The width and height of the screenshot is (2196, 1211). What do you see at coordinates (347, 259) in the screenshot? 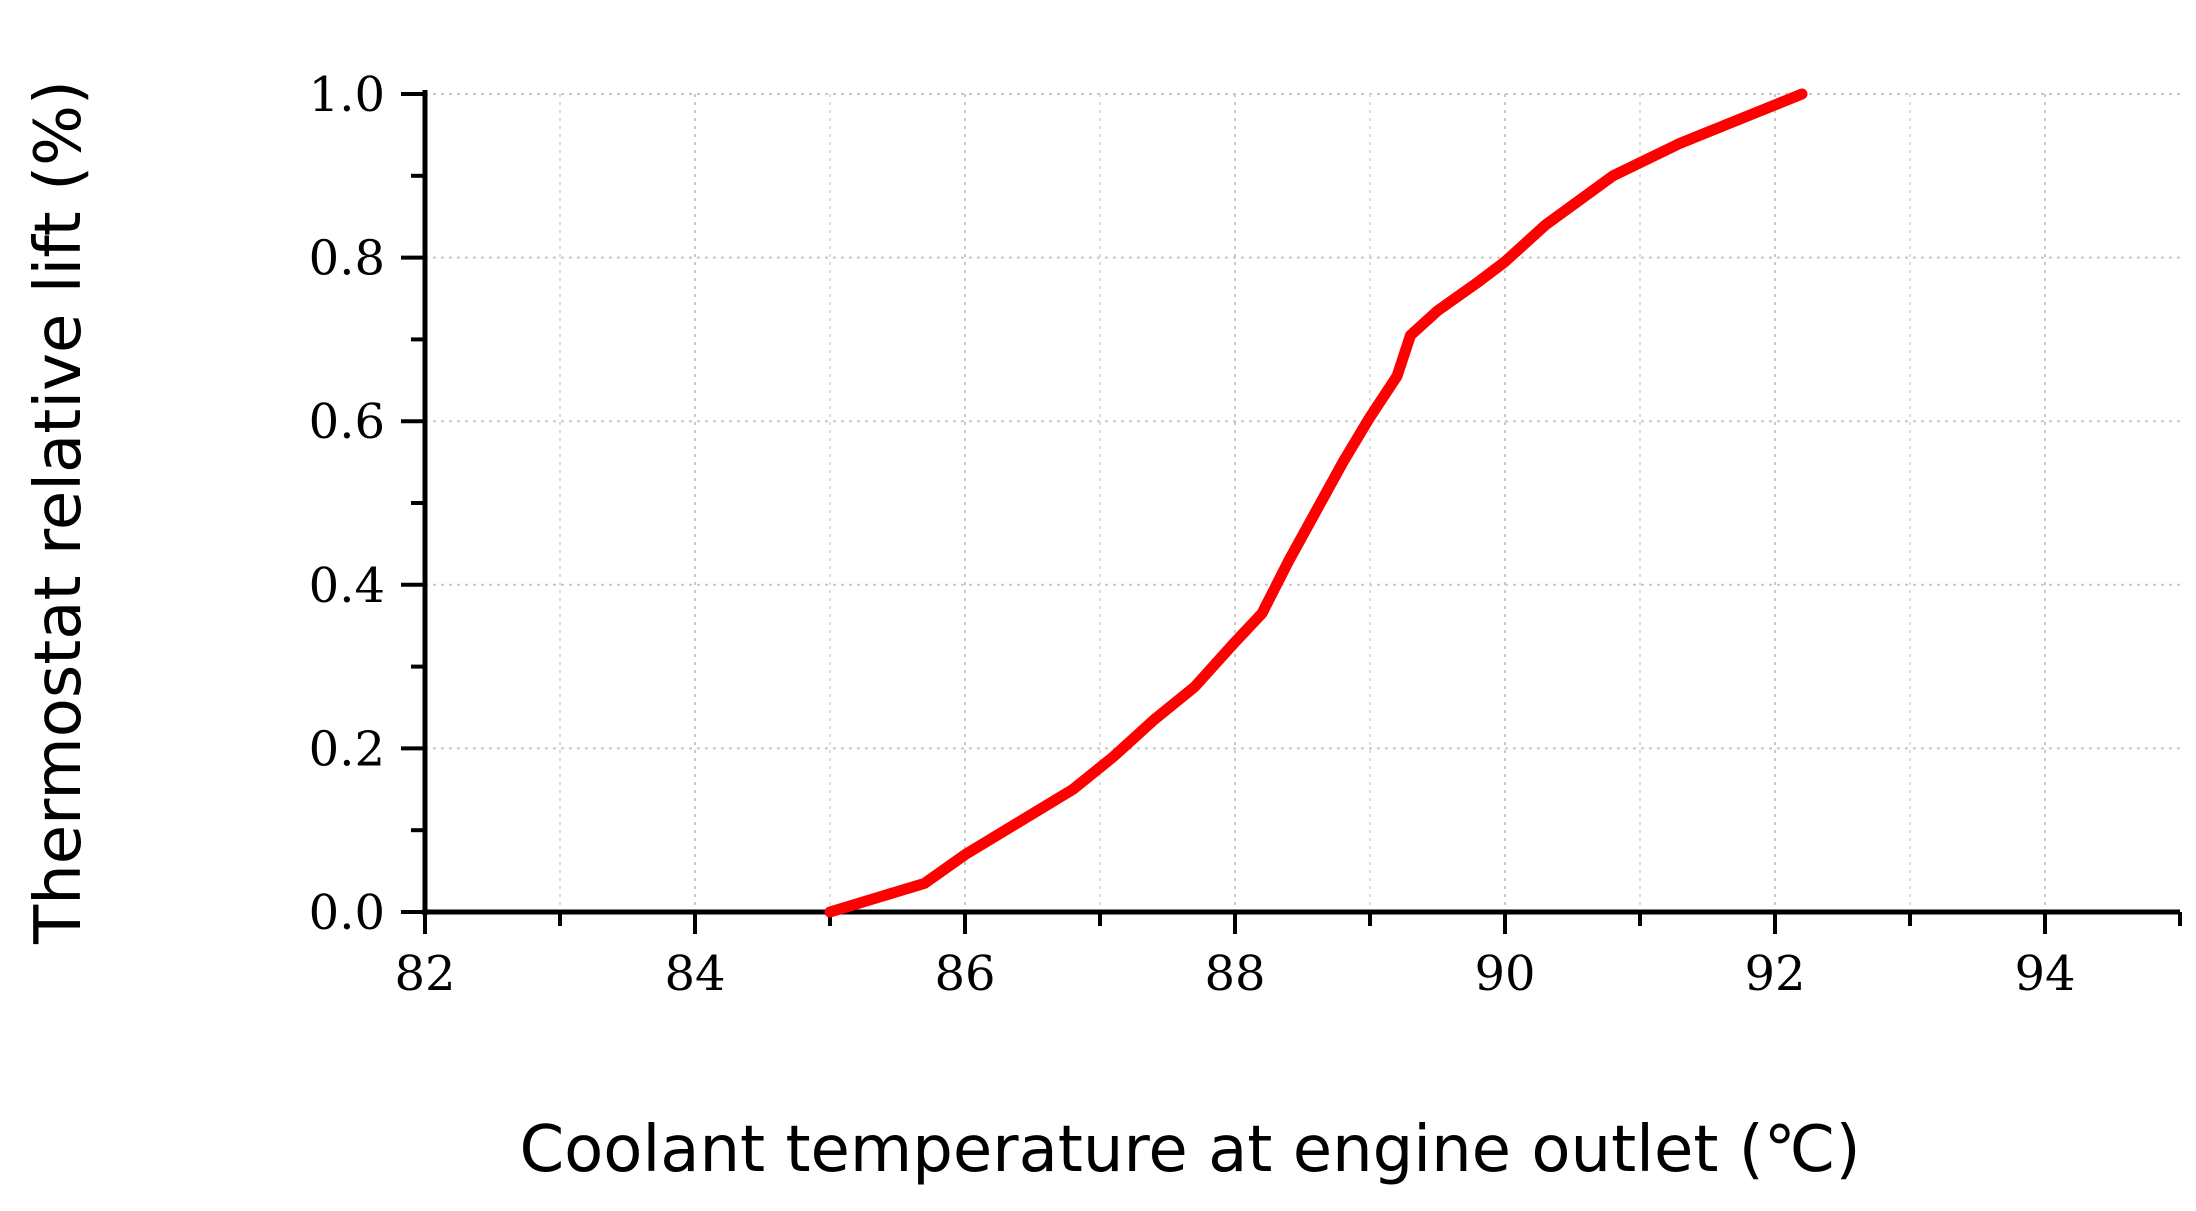
I see `y-tick-label: 0.8` at bounding box center [347, 259].